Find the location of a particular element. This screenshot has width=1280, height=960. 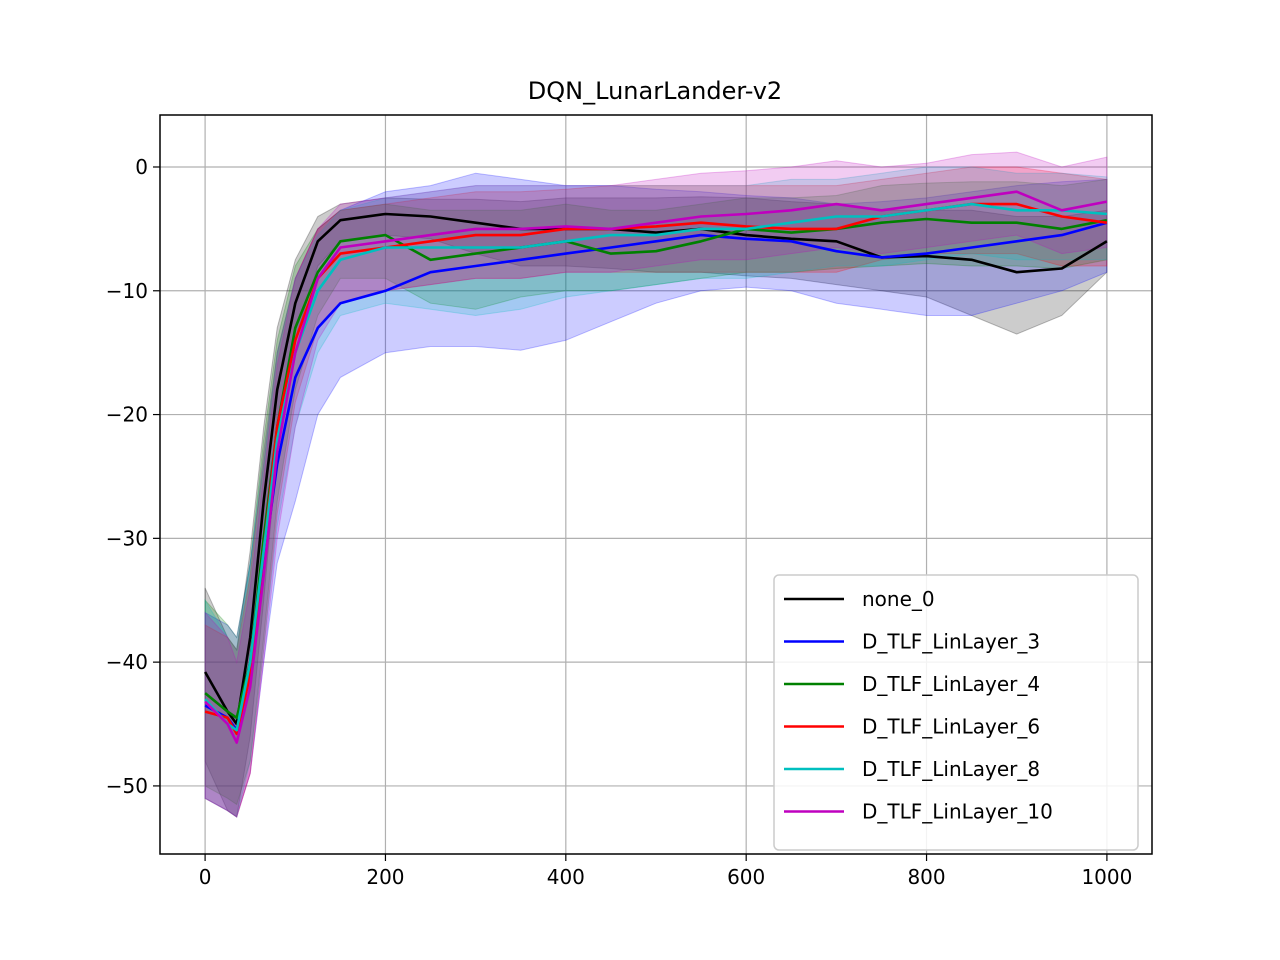

y-tick-label-3: −30 is located at coordinates (127, 538).